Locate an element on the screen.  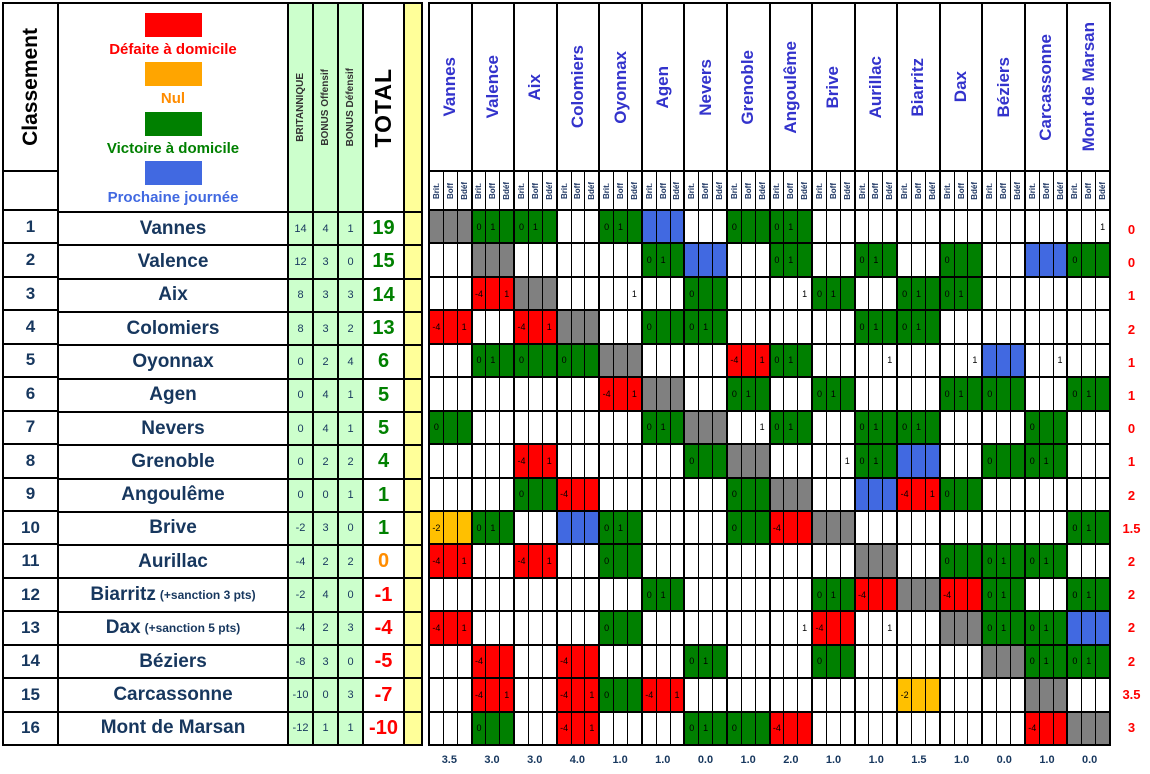
match-cell: -4 is located at coordinates (579, 494).